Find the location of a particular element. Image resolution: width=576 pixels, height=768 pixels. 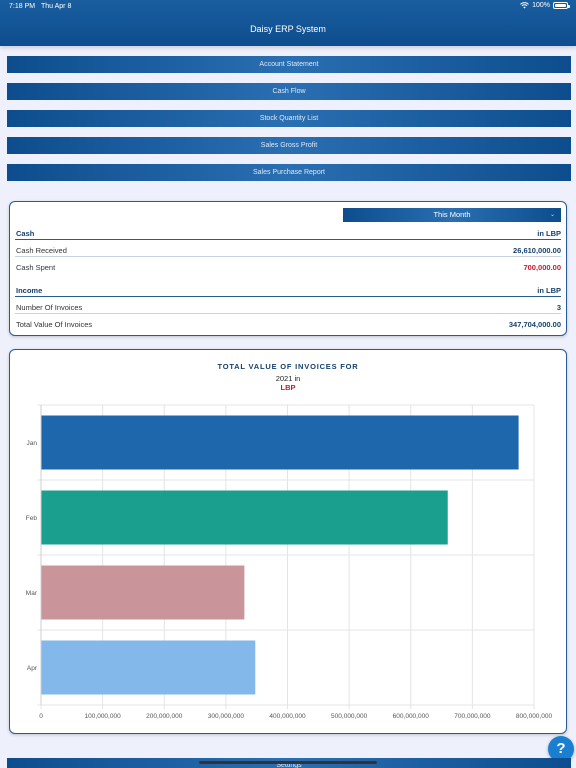

x-tick-label: 200,000,000 is located at coordinates (164, 716).